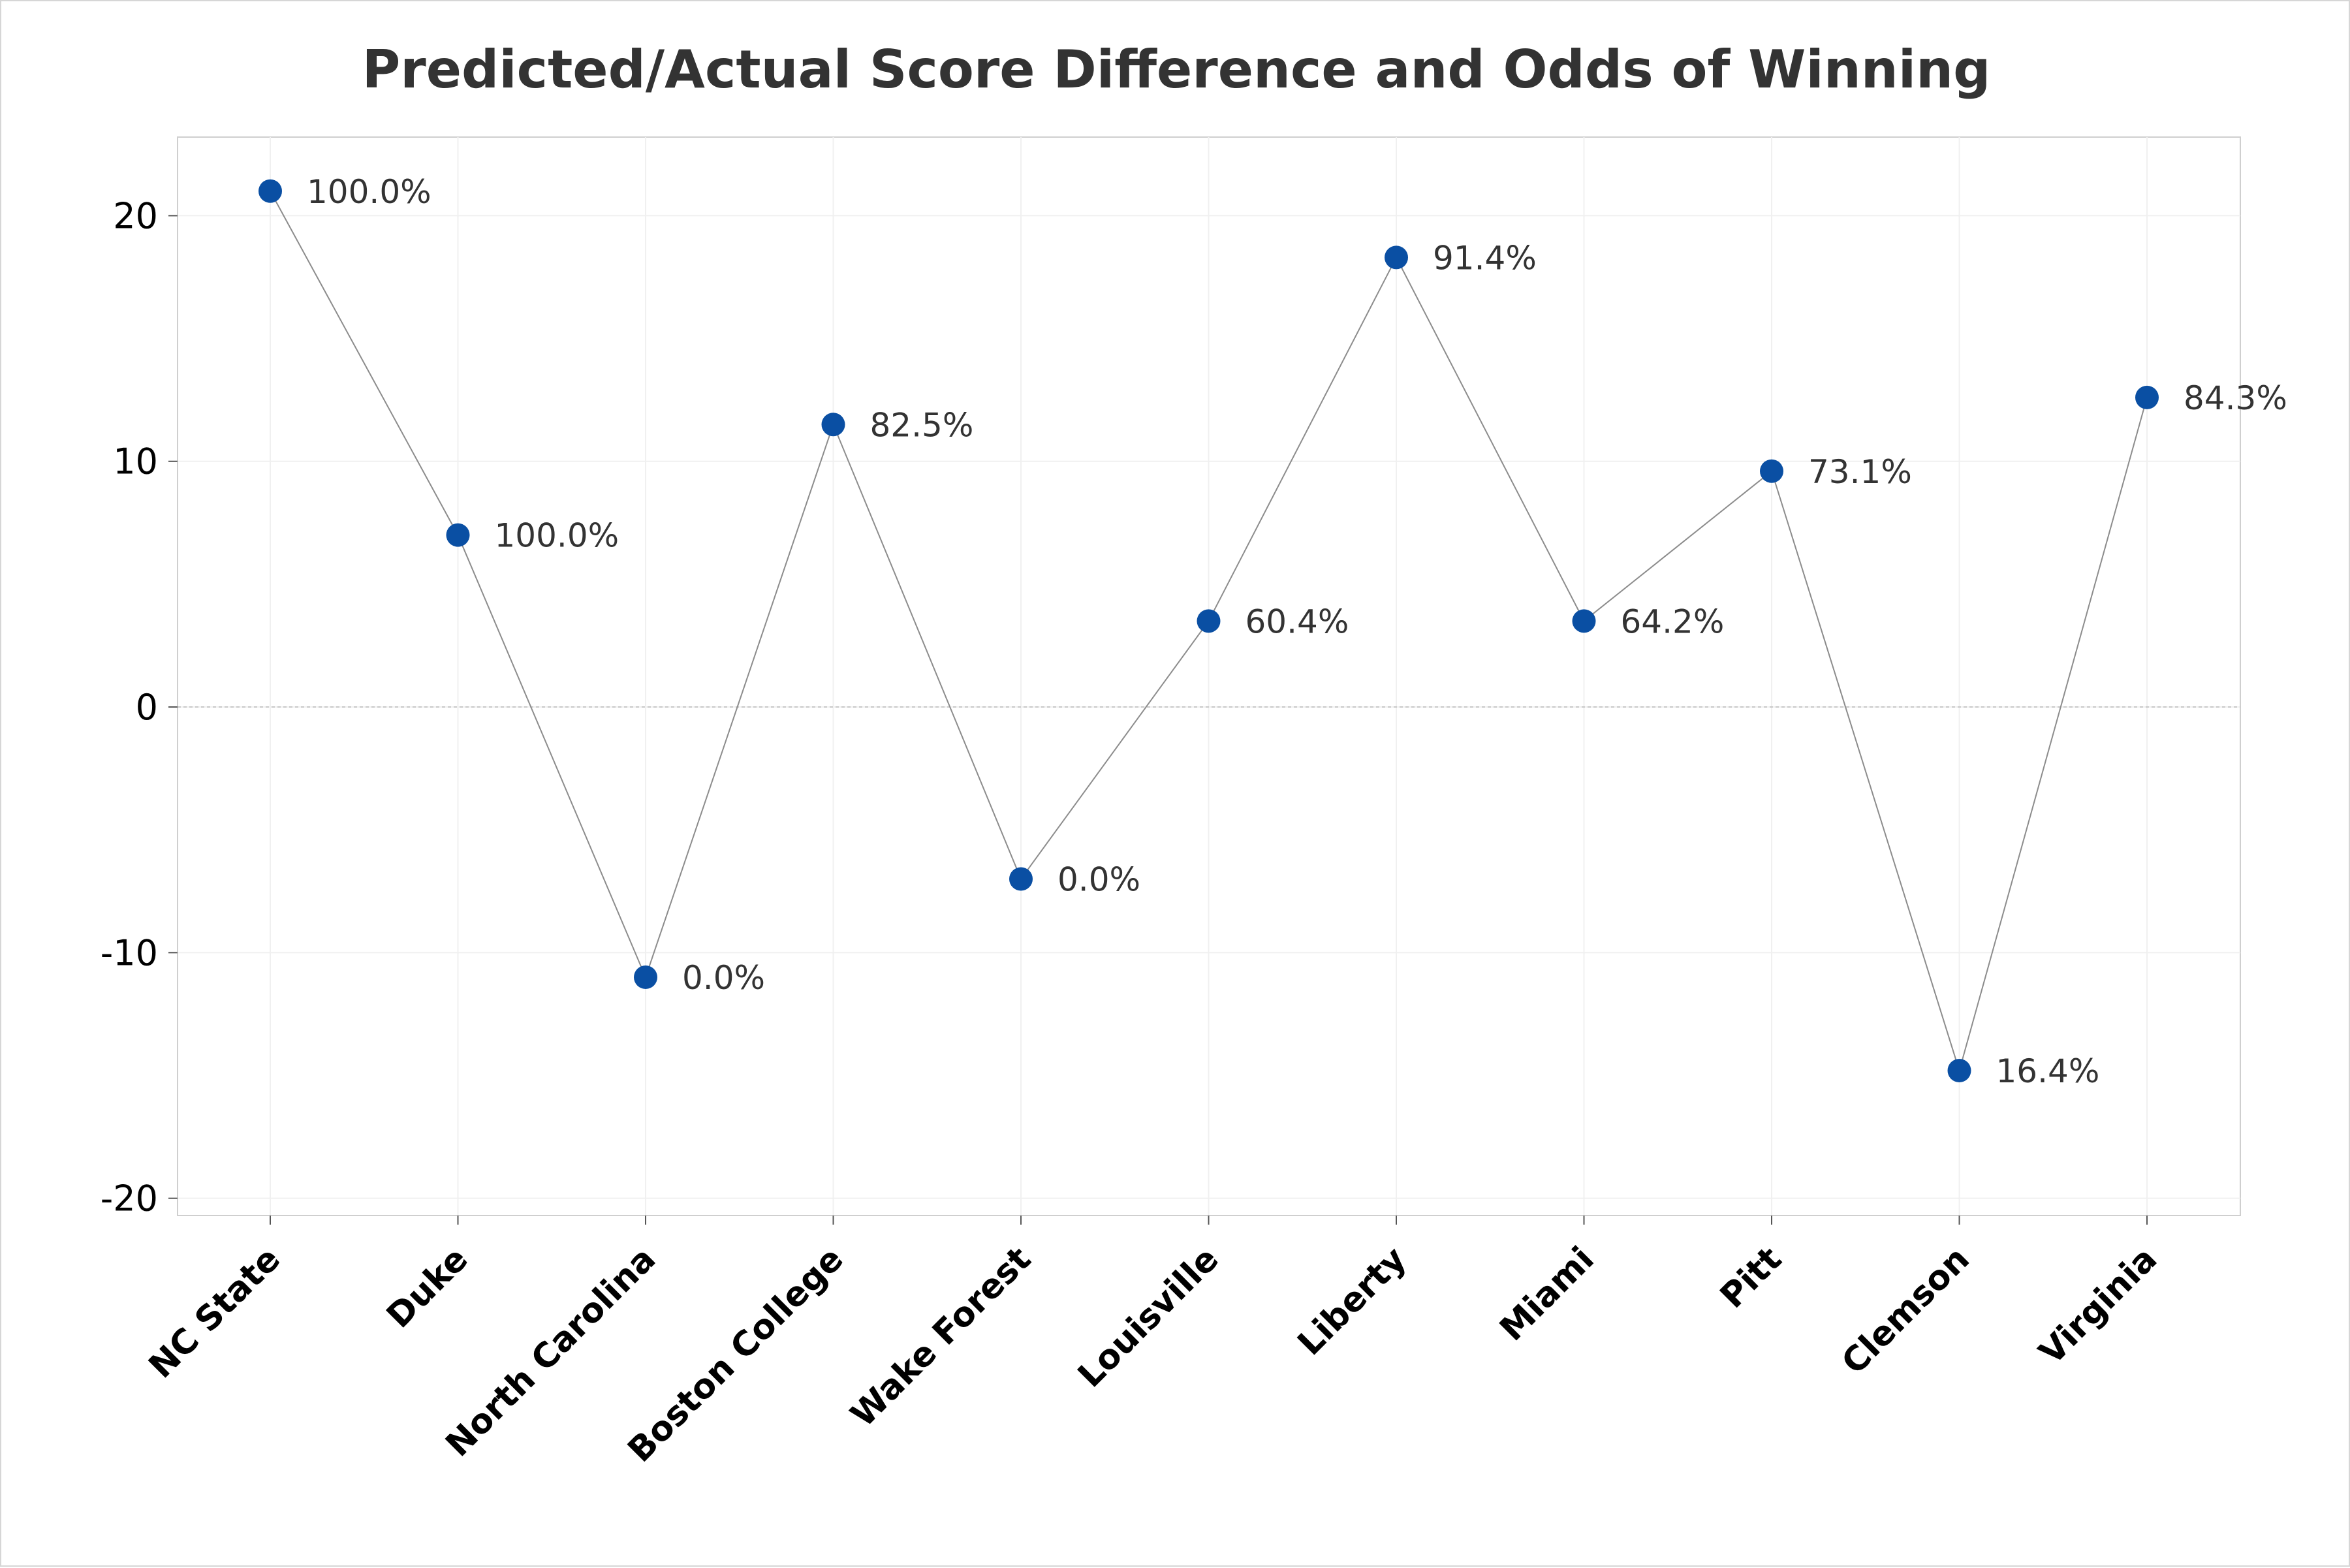 This screenshot has height=1568, width=2350. Describe the element at coordinates (1906, 1312) in the screenshot. I see `x-tick-label: Clemson` at that location.